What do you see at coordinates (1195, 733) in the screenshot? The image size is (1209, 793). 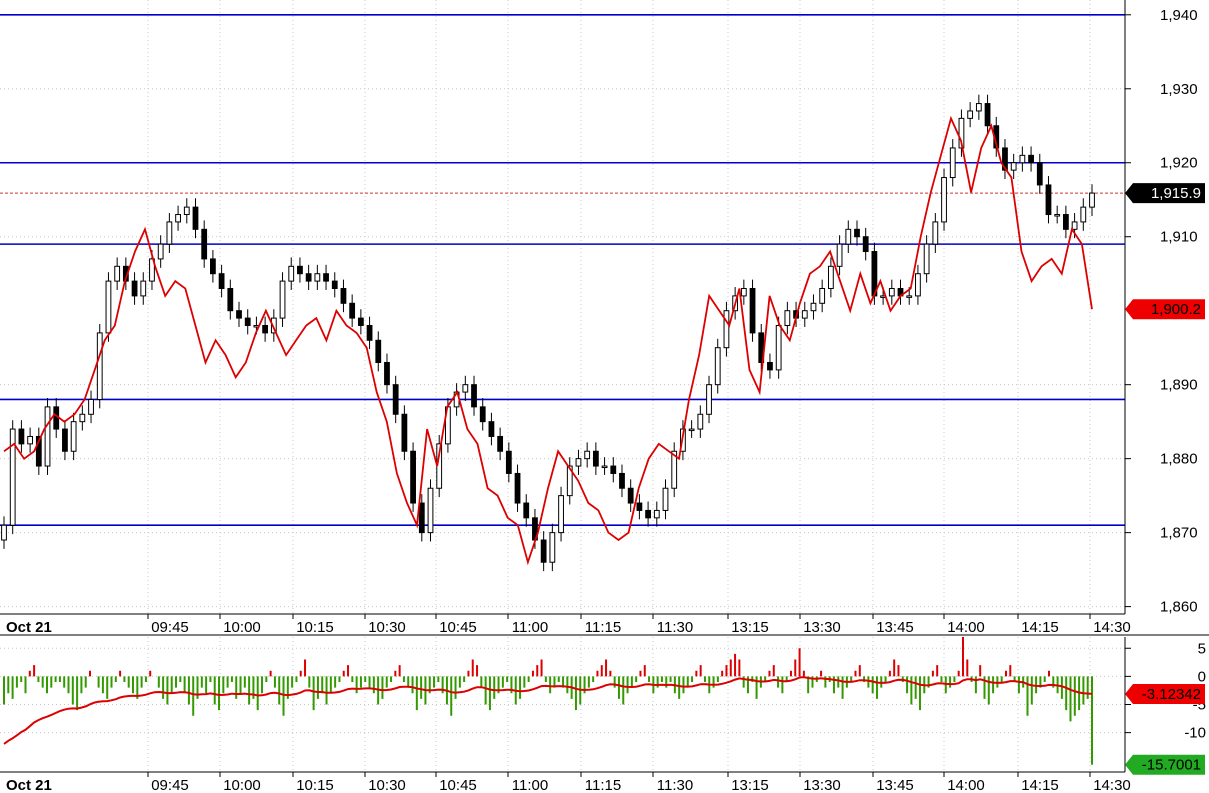 I see `y-tick-label-osc: -10` at bounding box center [1195, 733].